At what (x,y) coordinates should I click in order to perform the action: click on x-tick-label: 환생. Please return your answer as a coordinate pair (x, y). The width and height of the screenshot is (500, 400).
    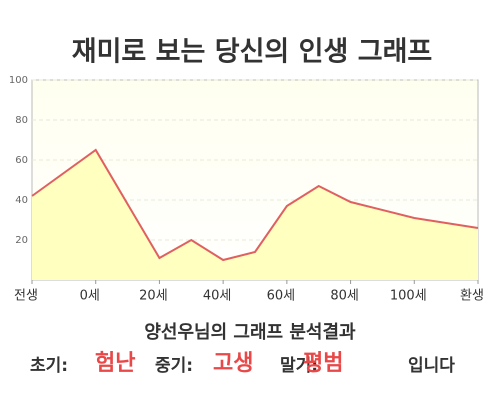
    Looking at the image, I should click on (472, 296).